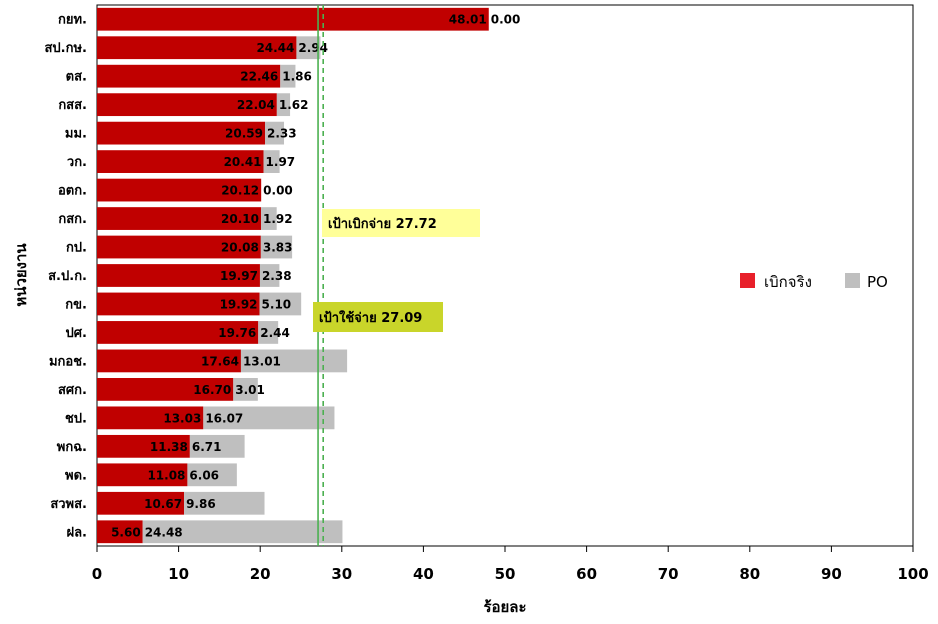  Describe the element at coordinates (278, 191) in the screenshot. I see `data-label-7-po: 0.00` at that location.